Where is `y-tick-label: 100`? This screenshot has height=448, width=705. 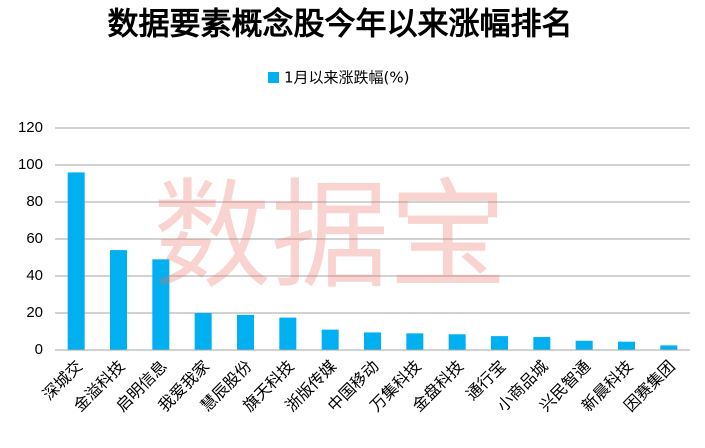
y-tick-label: 100 is located at coordinates (30, 164).